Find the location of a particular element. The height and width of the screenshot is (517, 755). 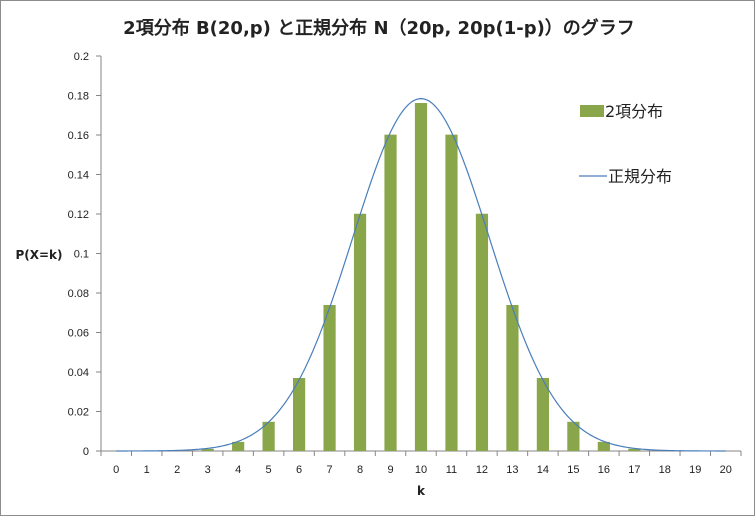

x-tick-label: 7 is located at coordinates (330, 470).